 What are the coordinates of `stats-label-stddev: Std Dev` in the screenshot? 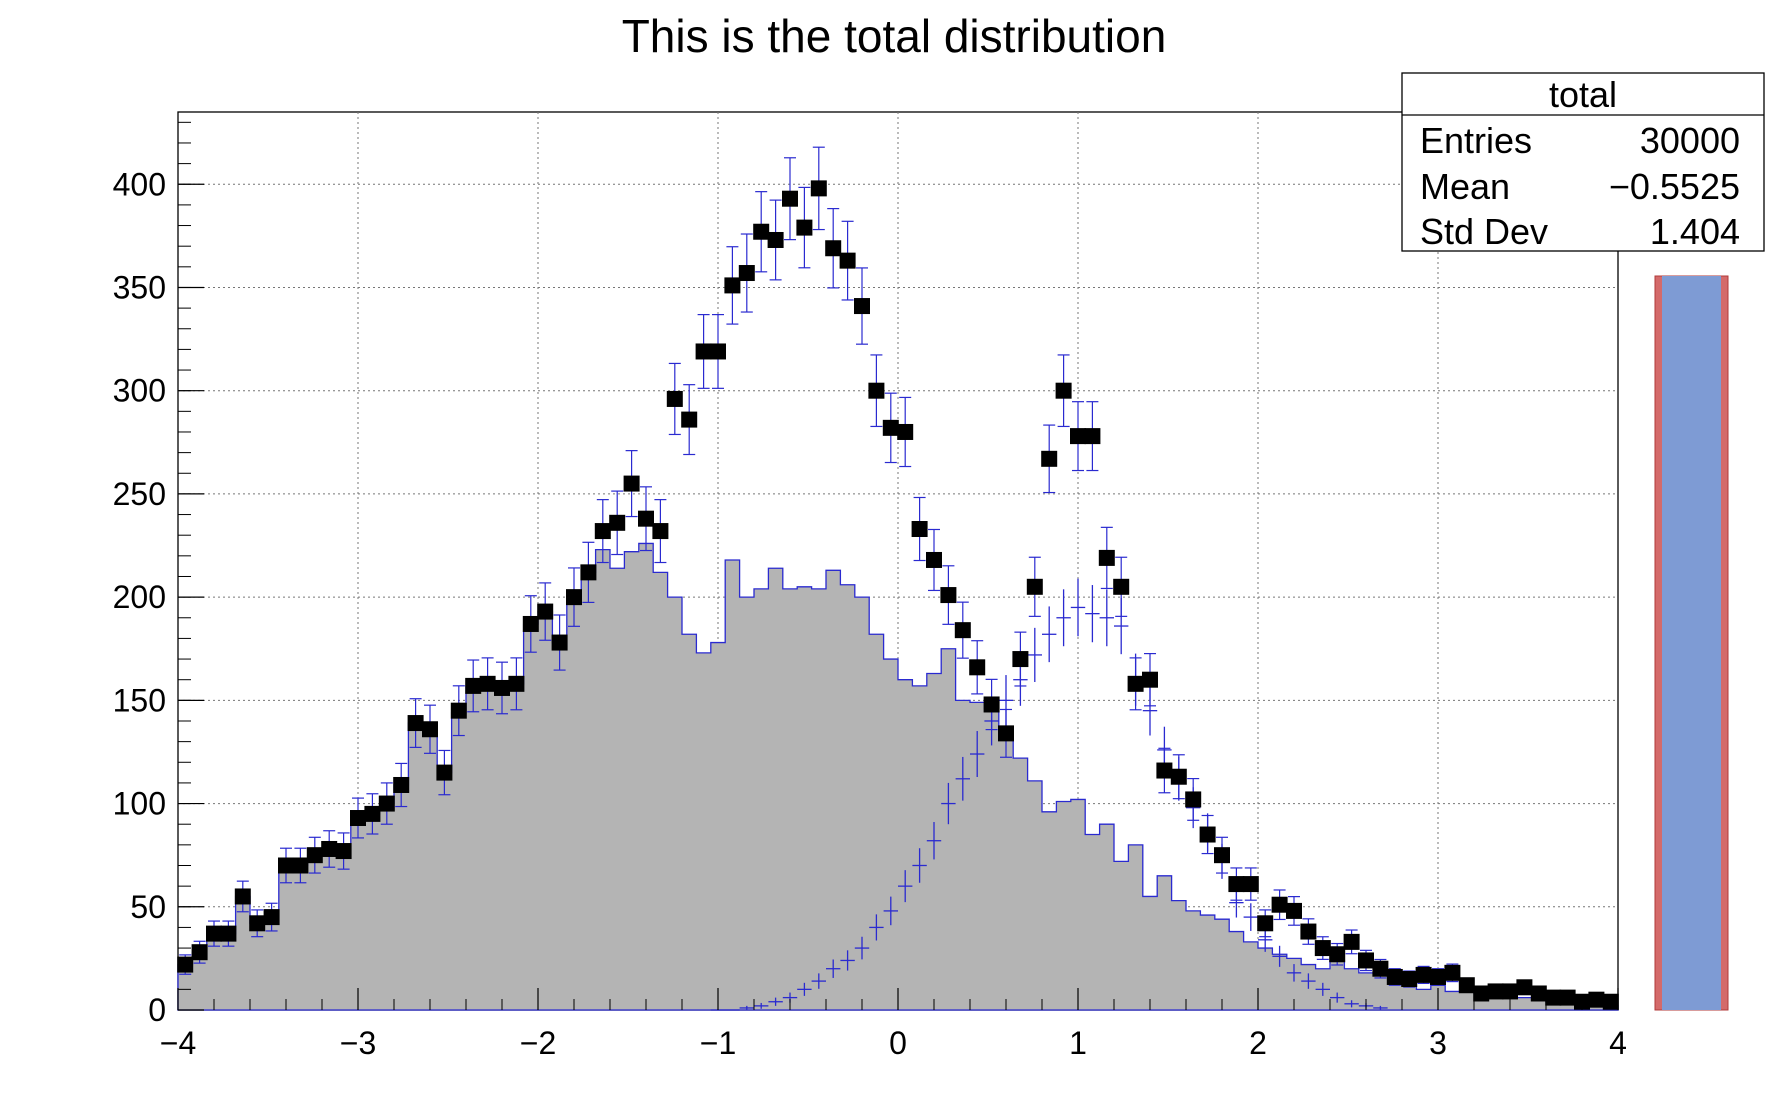 It's located at (1484, 231).